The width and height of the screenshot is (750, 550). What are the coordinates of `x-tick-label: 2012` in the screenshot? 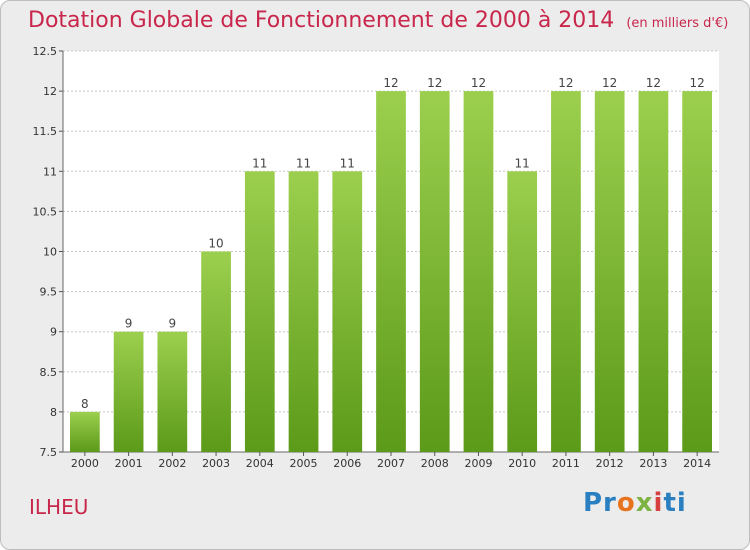 It's located at (610, 463).